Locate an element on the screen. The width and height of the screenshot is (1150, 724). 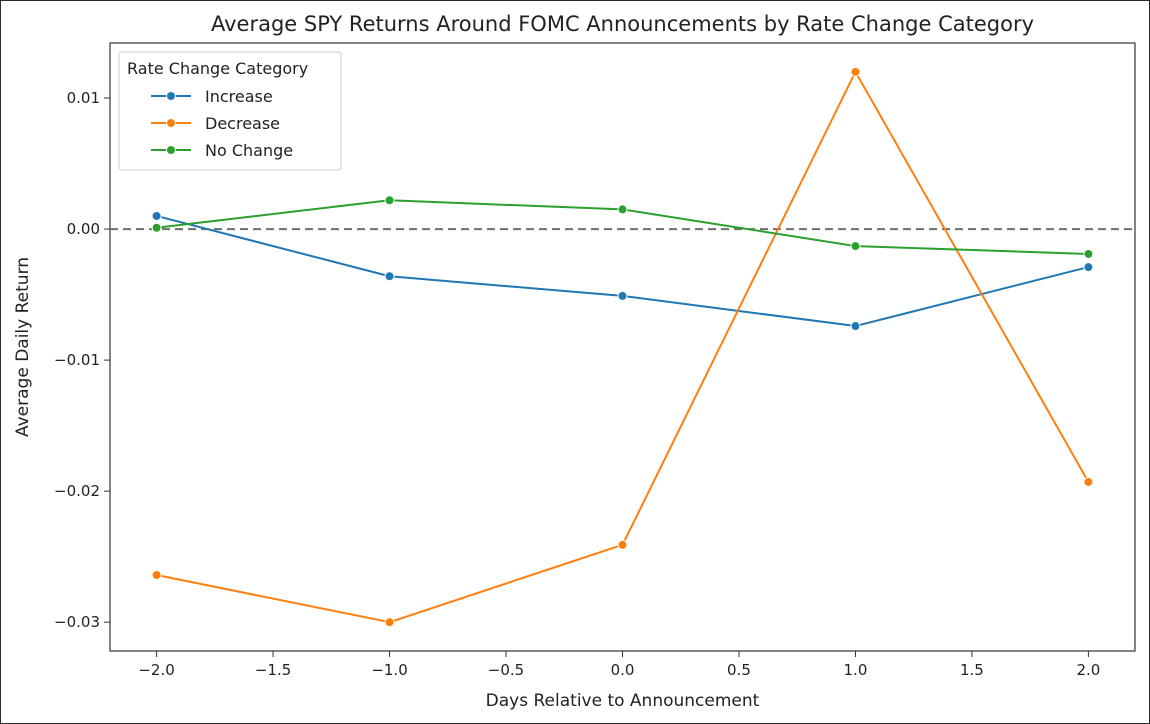
legend-items: Increase Decrease No Change is located at coordinates (222, 123).